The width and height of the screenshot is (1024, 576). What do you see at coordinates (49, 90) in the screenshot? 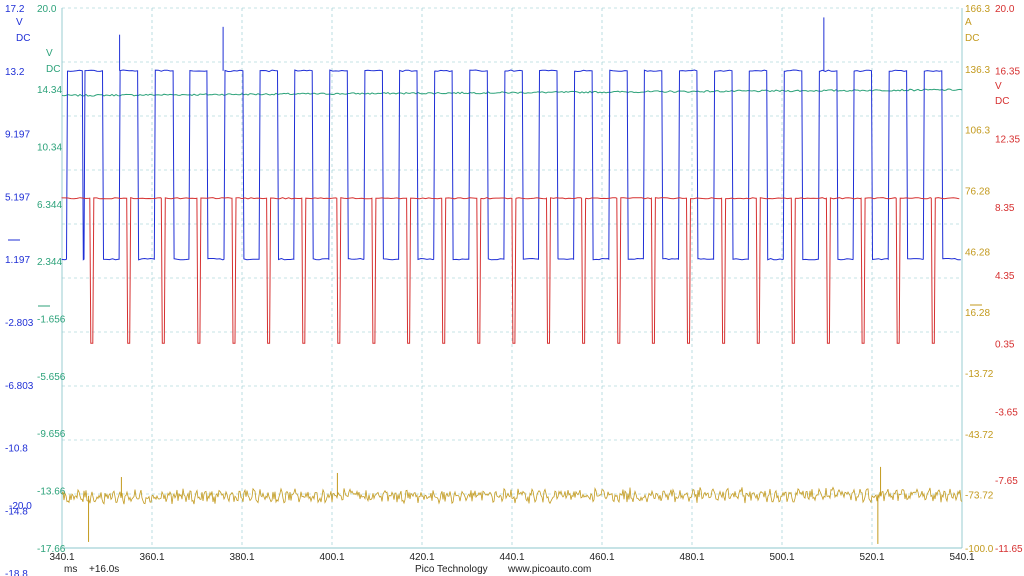
I see `axis-b-tick-label: 14.34` at bounding box center [49, 90].